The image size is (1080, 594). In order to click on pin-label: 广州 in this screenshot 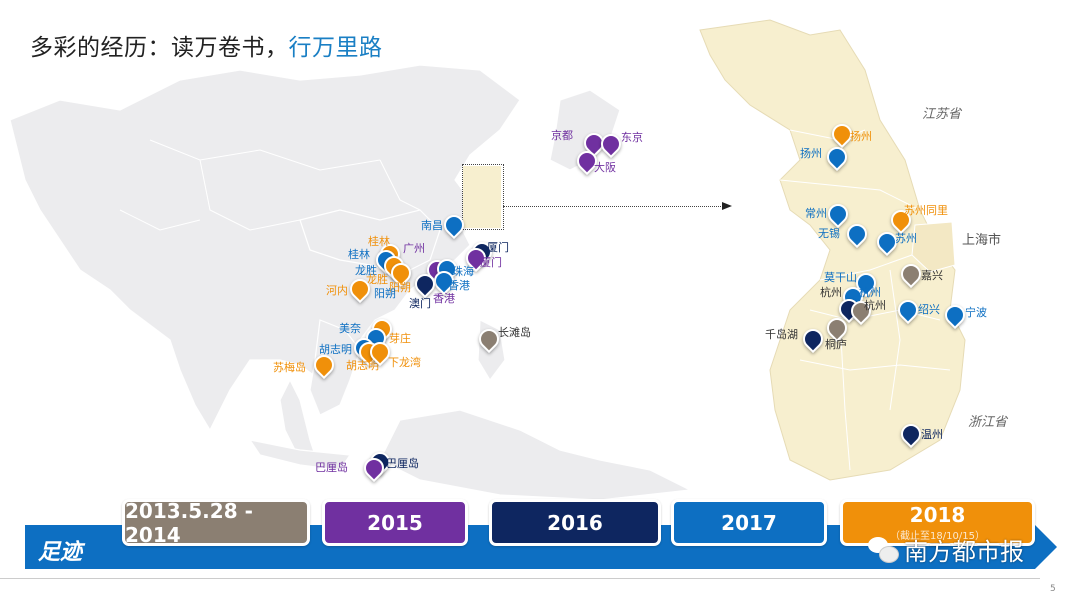, I will do `click(414, 248)`.